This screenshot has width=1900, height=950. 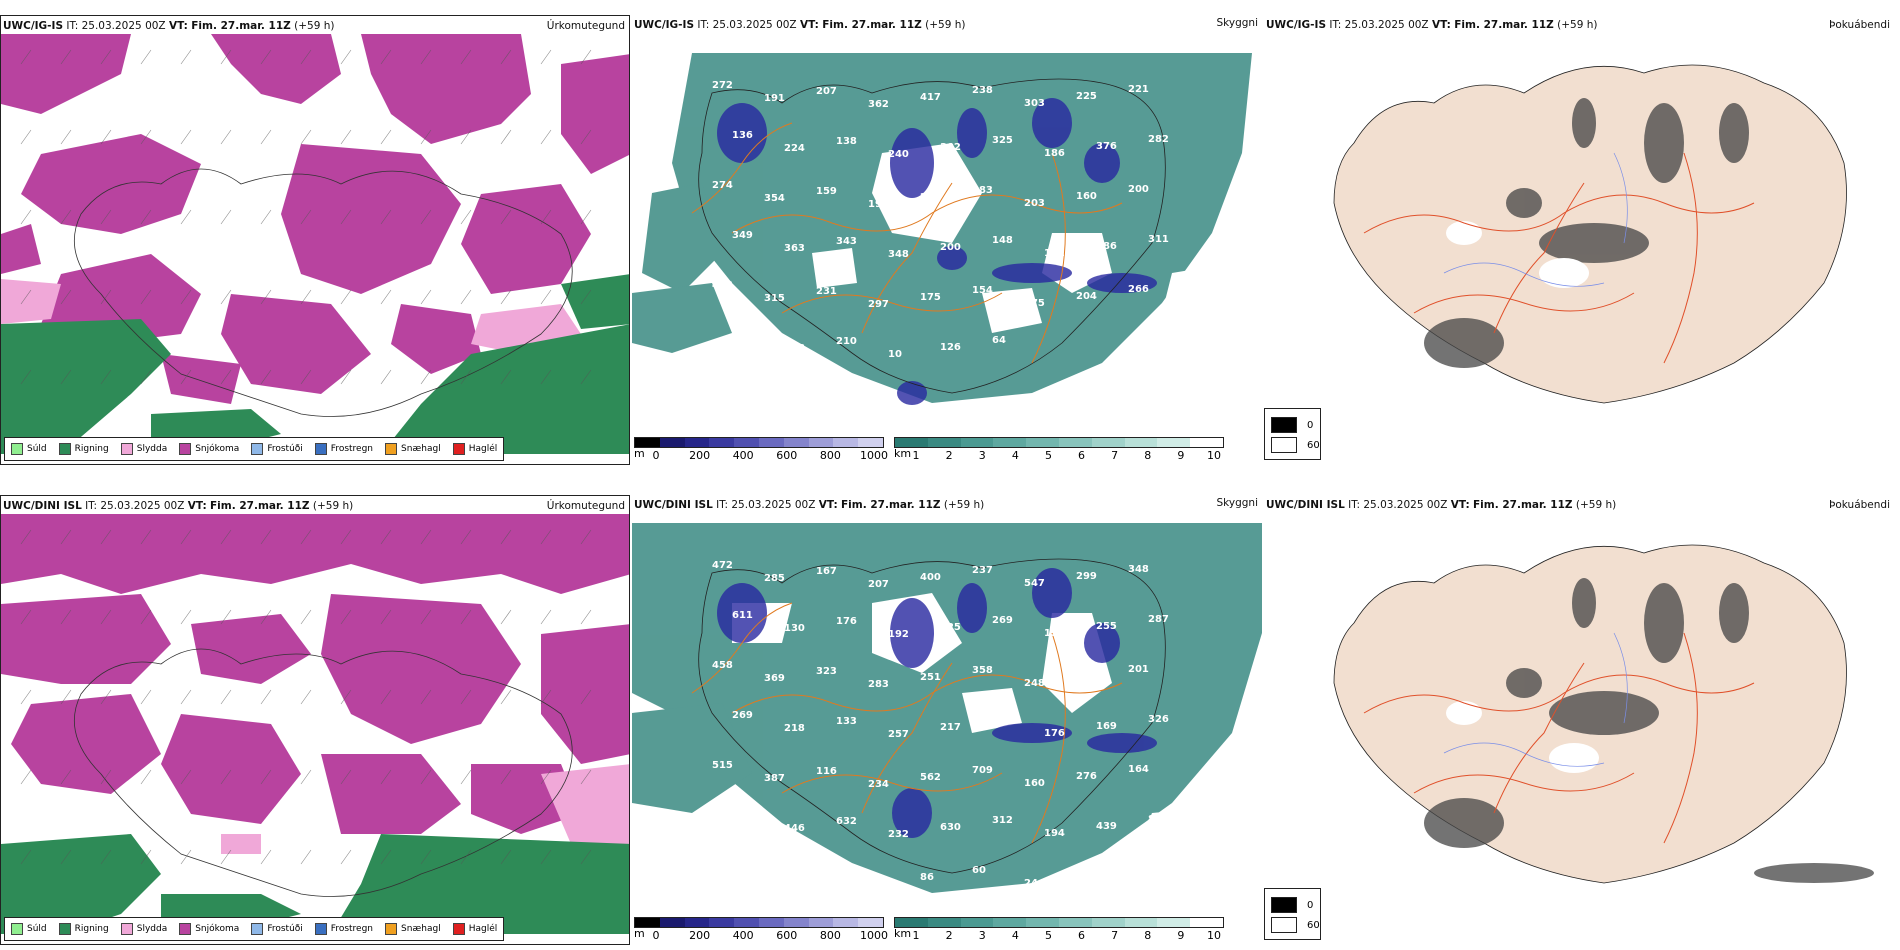 I want to click on cloud-base-label: 225, so click(x=950, y=627).